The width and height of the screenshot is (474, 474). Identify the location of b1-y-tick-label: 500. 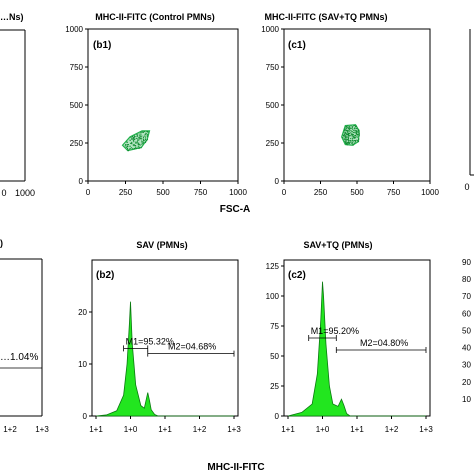
(77, 105).